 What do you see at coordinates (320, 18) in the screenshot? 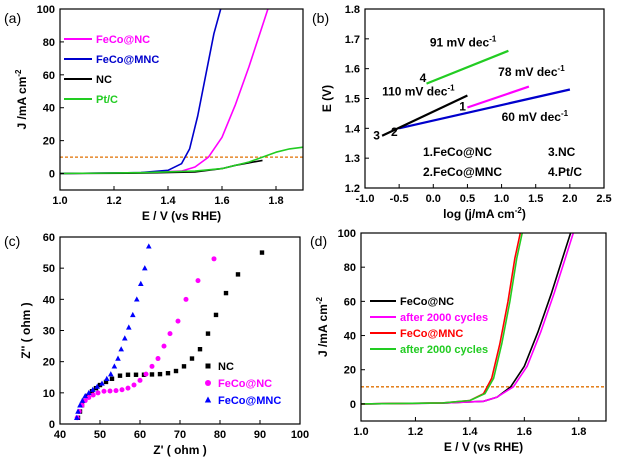
I see `panel-label: (b)` at bounding box center [320, 18].